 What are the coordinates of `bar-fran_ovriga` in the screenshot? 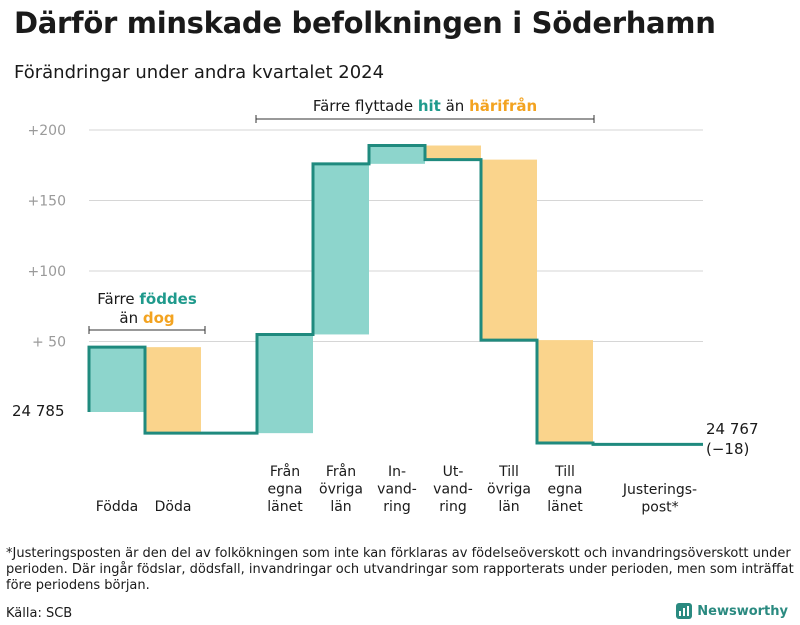 It's located at (341, 249).